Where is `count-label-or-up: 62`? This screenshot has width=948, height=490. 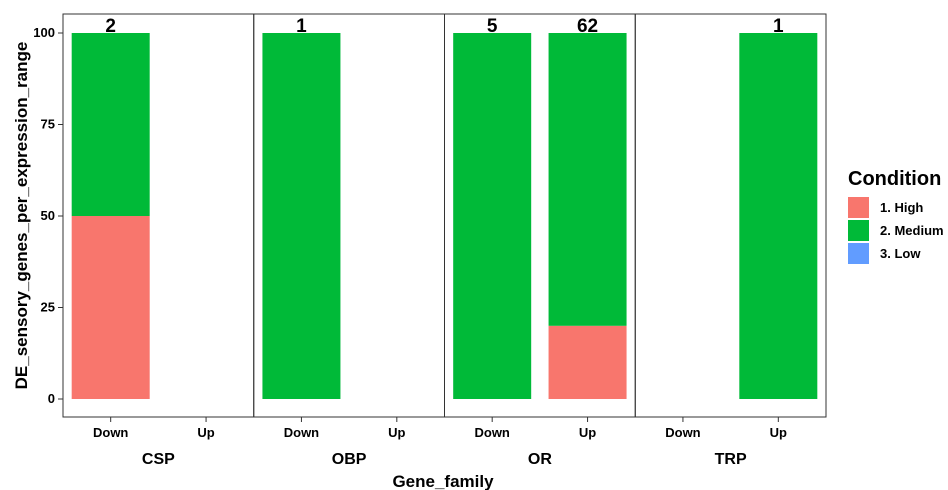 count-label-or-up: 62 is located at coordinates (587, 26).